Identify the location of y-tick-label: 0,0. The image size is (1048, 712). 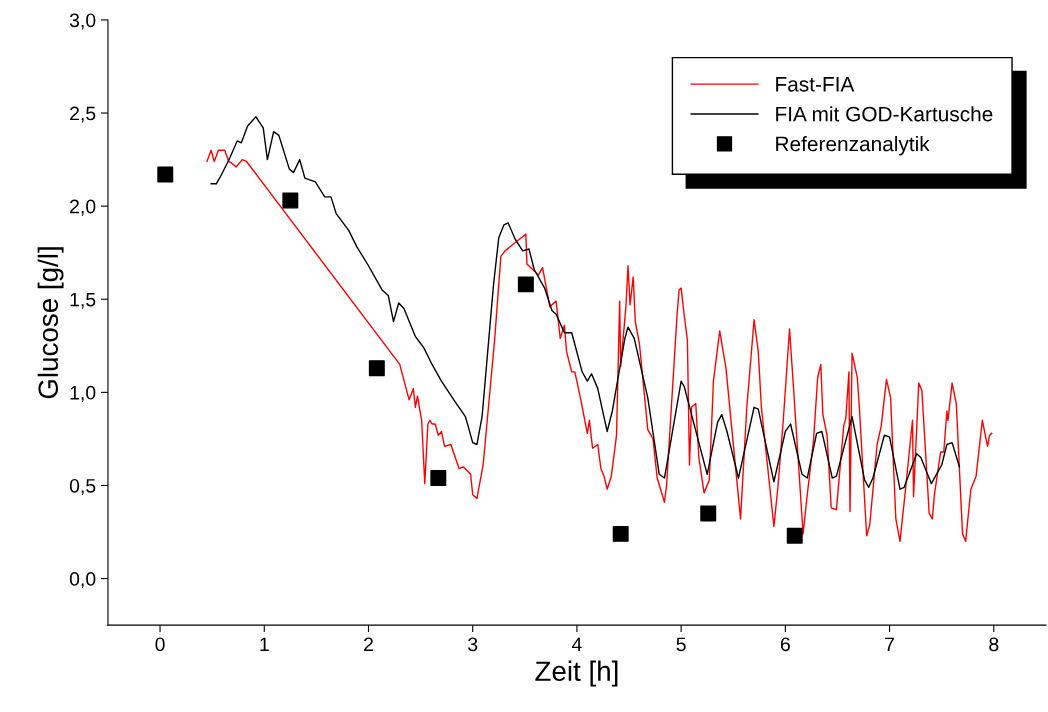
(82, 580).